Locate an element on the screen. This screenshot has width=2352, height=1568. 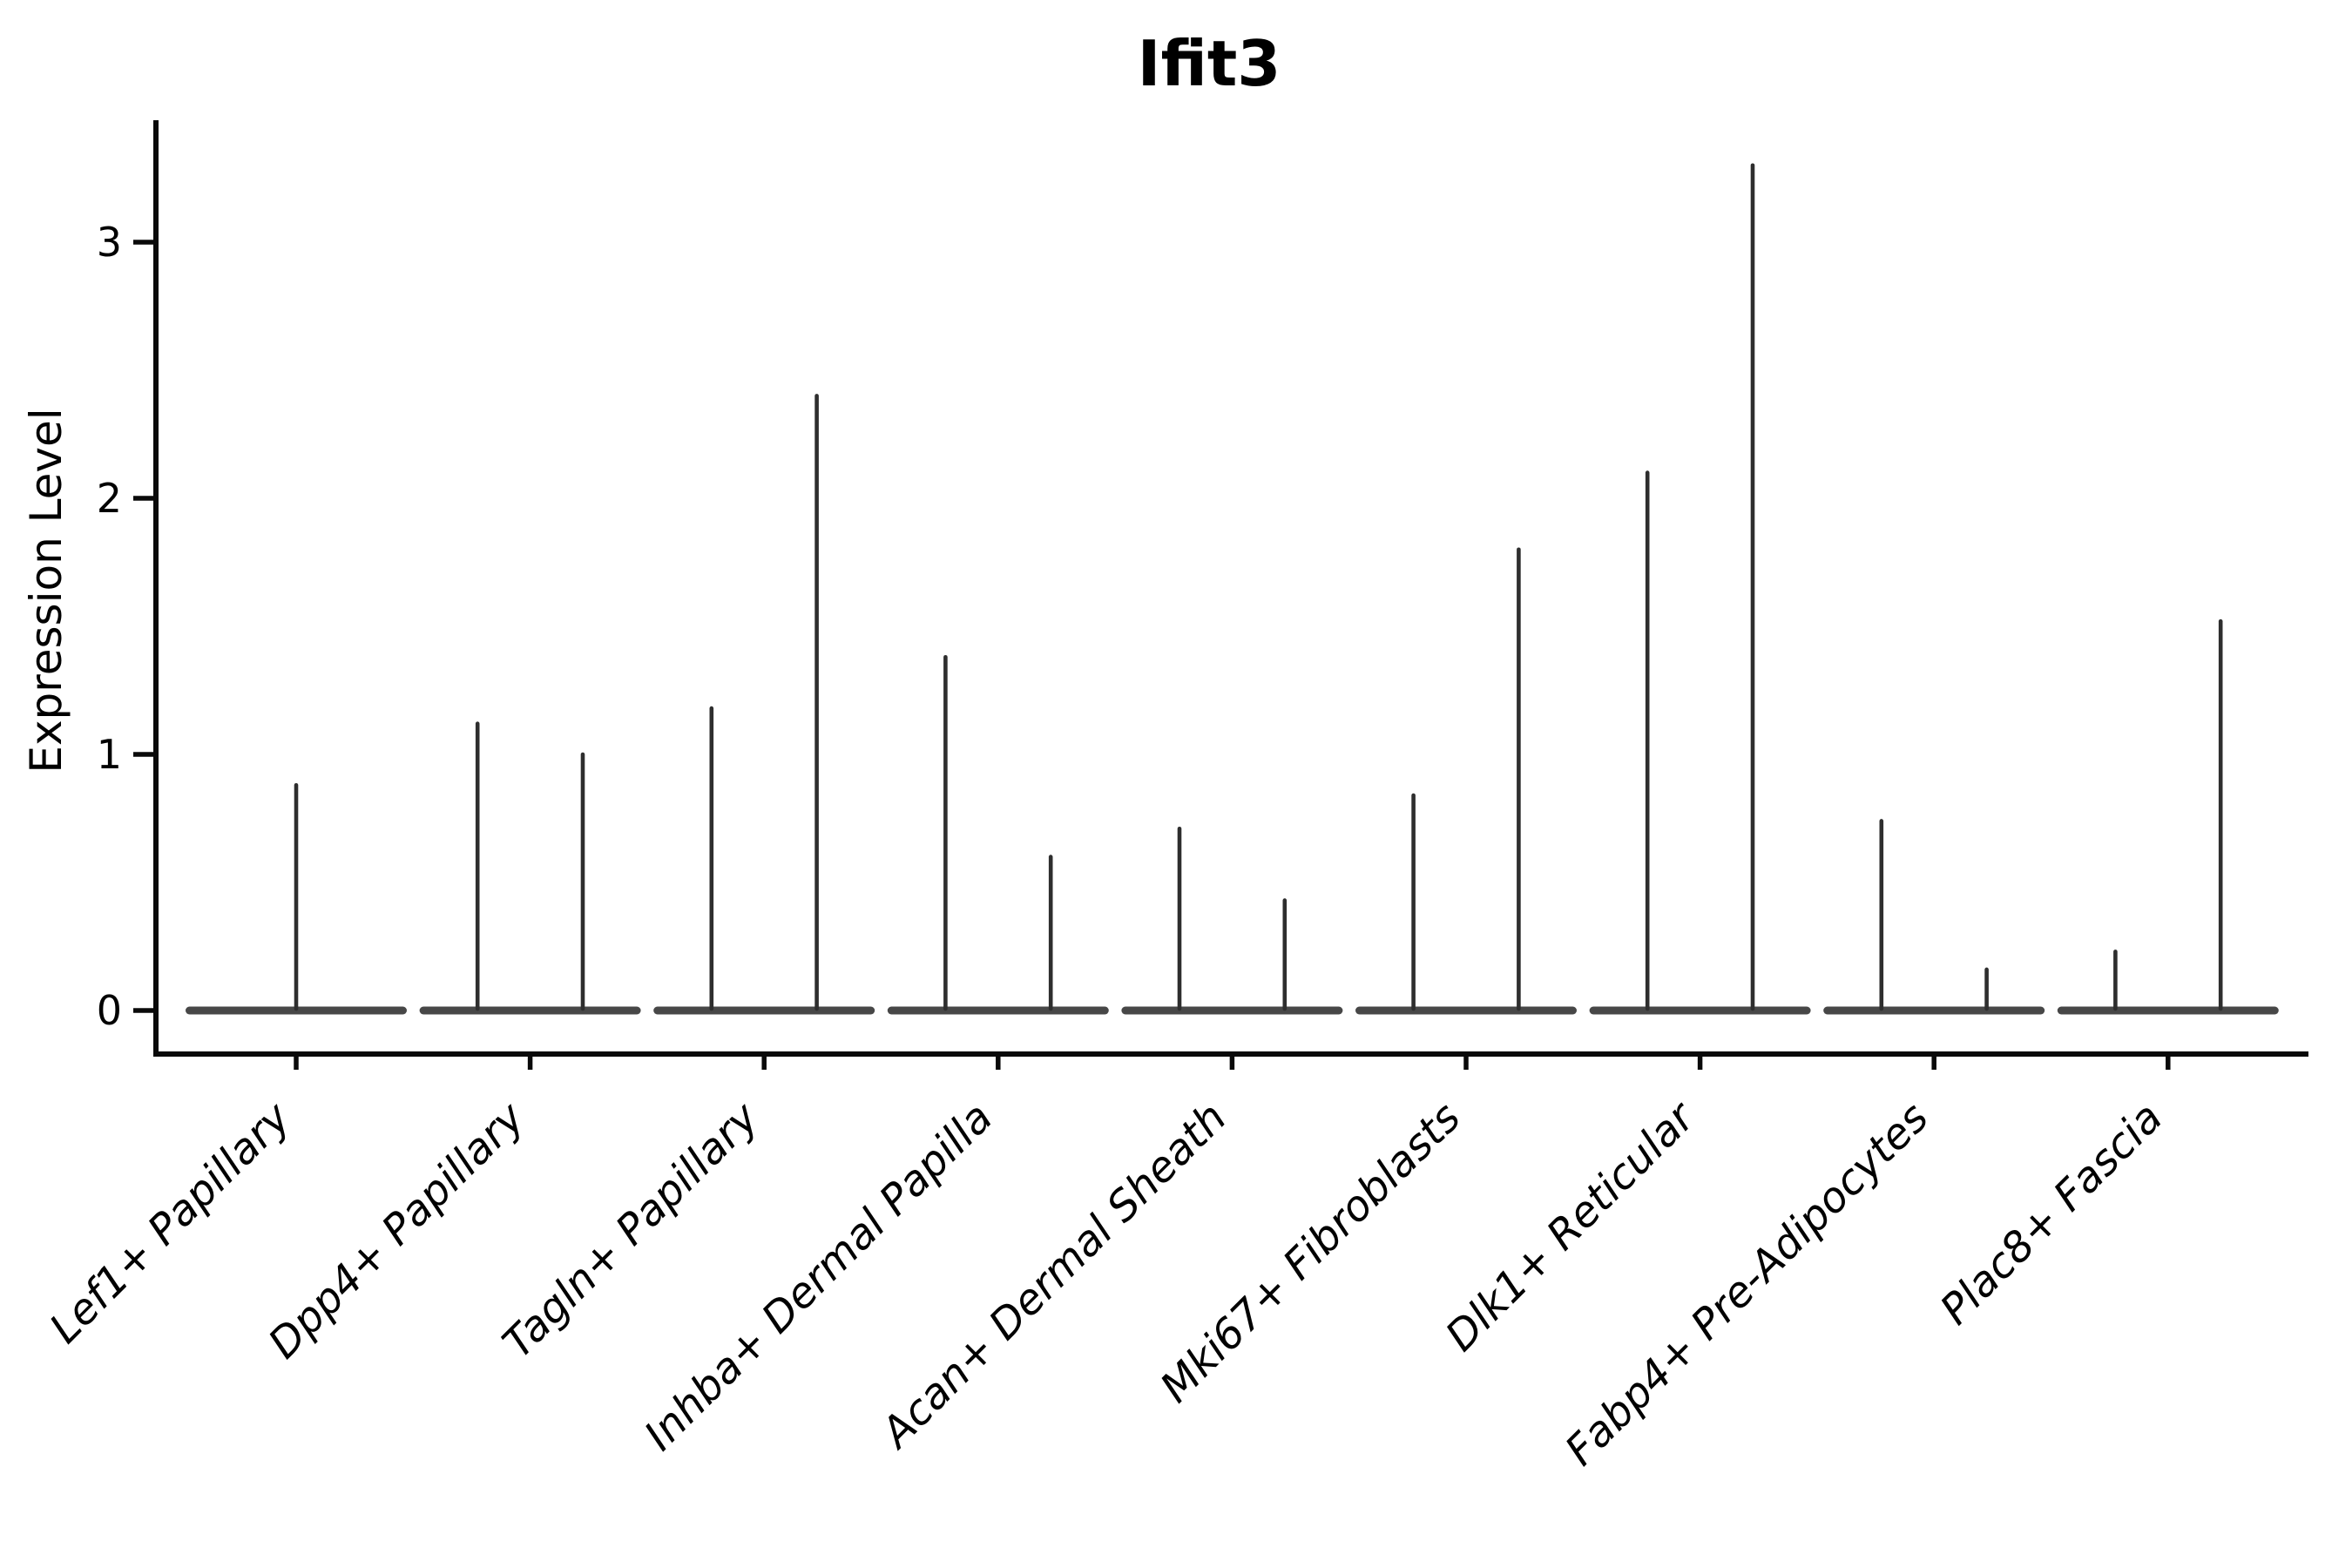
x-tick-label: Dpp4+ Papillary is located at coordinates (396, 1230).